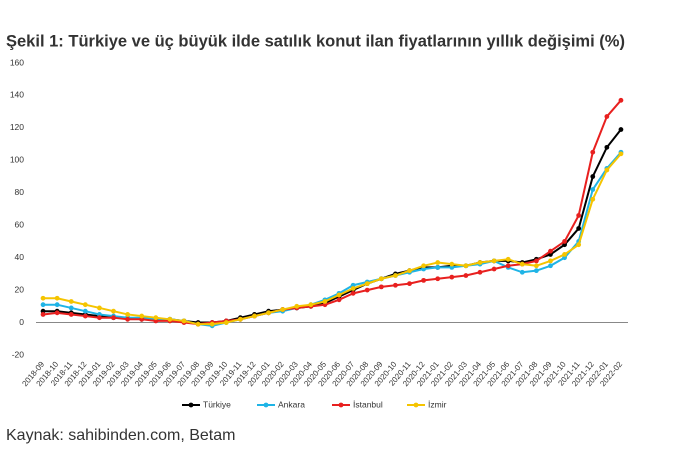 The height and width of the screenshot is (450, 690). What do you see at coordinates (17, 160) in the screenshot?
I see `y-tick-label: 100` at bounding box center [17, 160].